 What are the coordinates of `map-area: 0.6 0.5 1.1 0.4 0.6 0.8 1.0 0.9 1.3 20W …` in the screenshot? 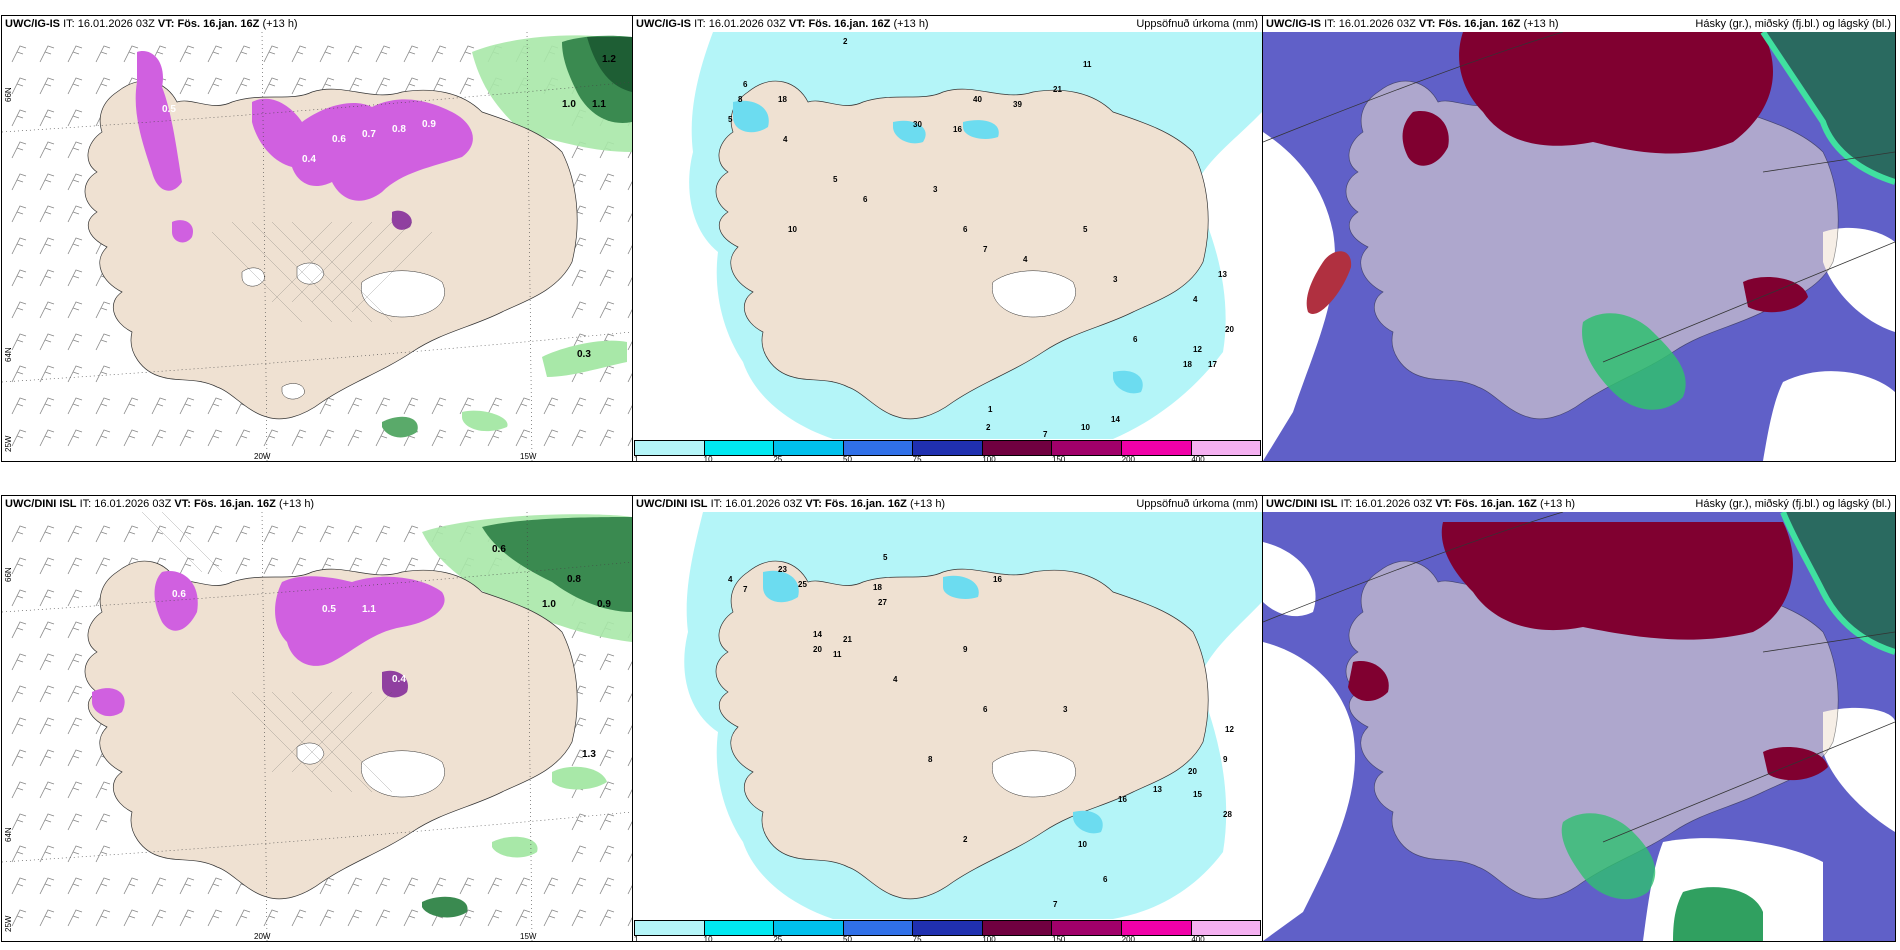 It's located at (317, 726).